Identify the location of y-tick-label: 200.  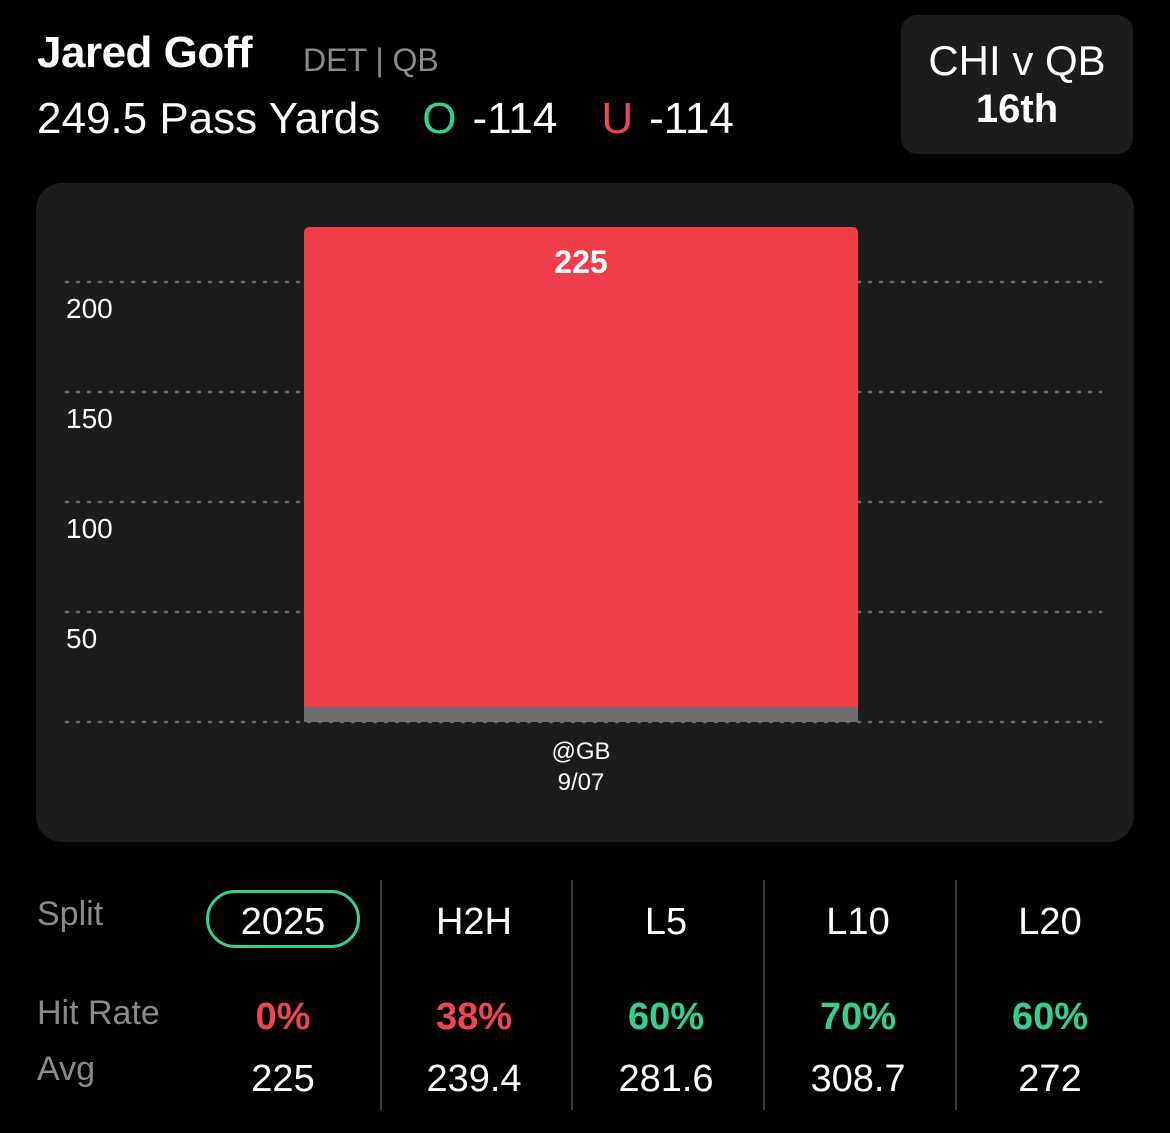
(89, 308).